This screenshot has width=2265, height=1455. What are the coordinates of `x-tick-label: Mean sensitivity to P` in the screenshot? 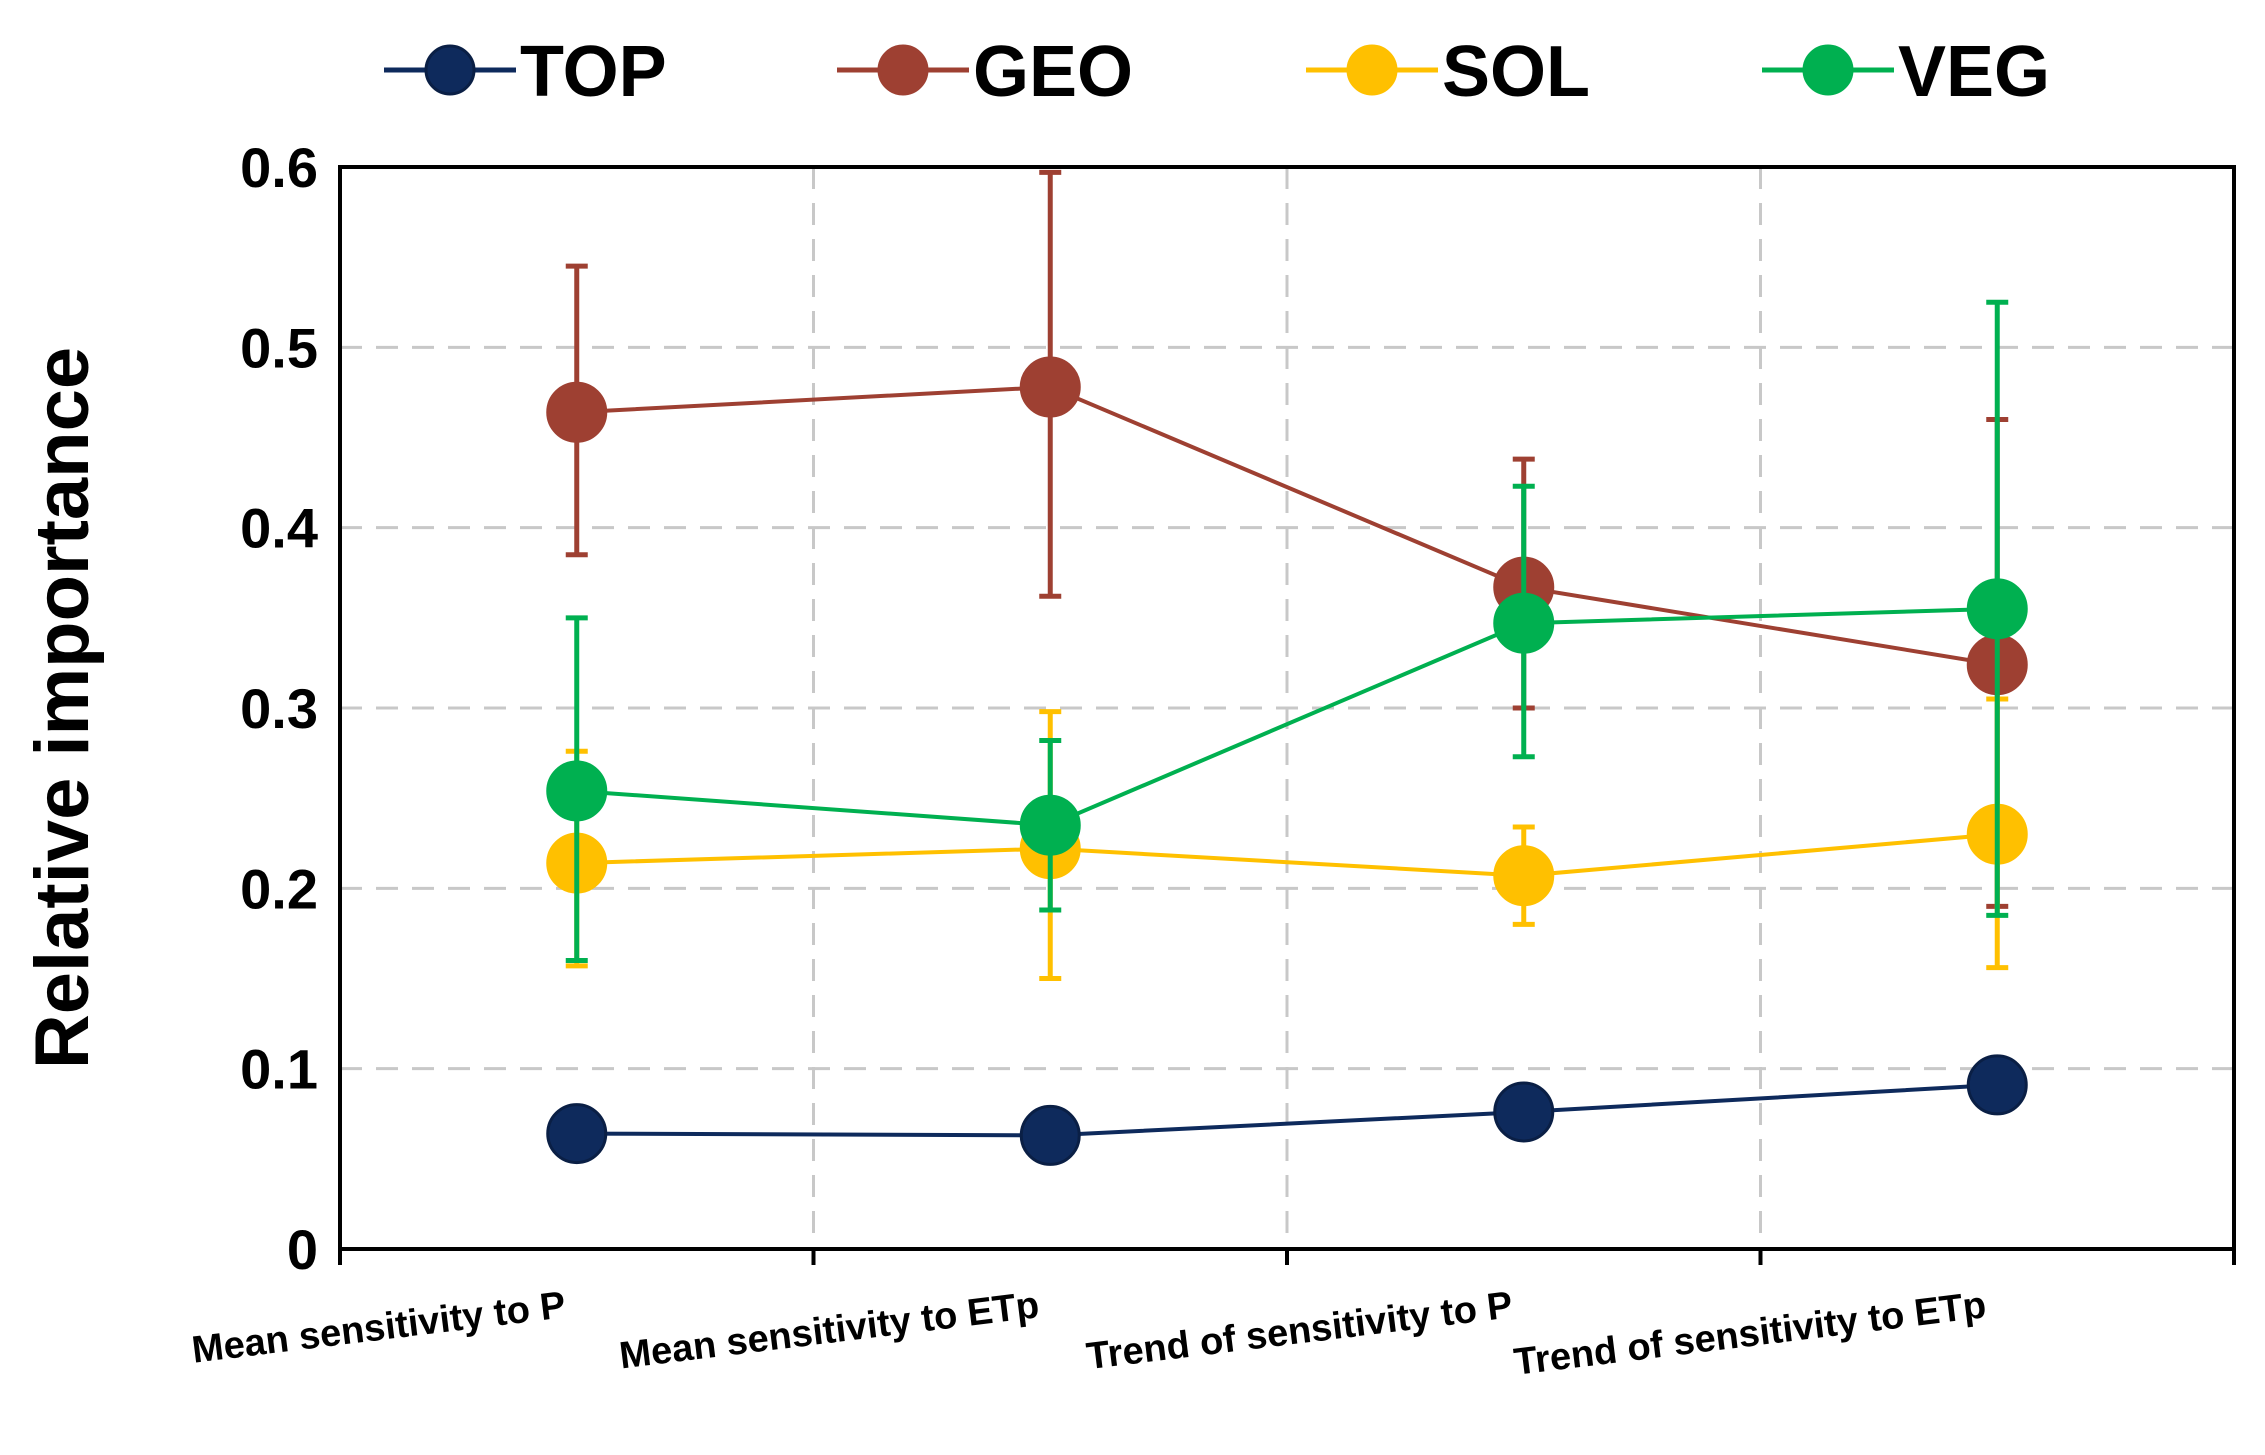 It's located at (379, 1327).